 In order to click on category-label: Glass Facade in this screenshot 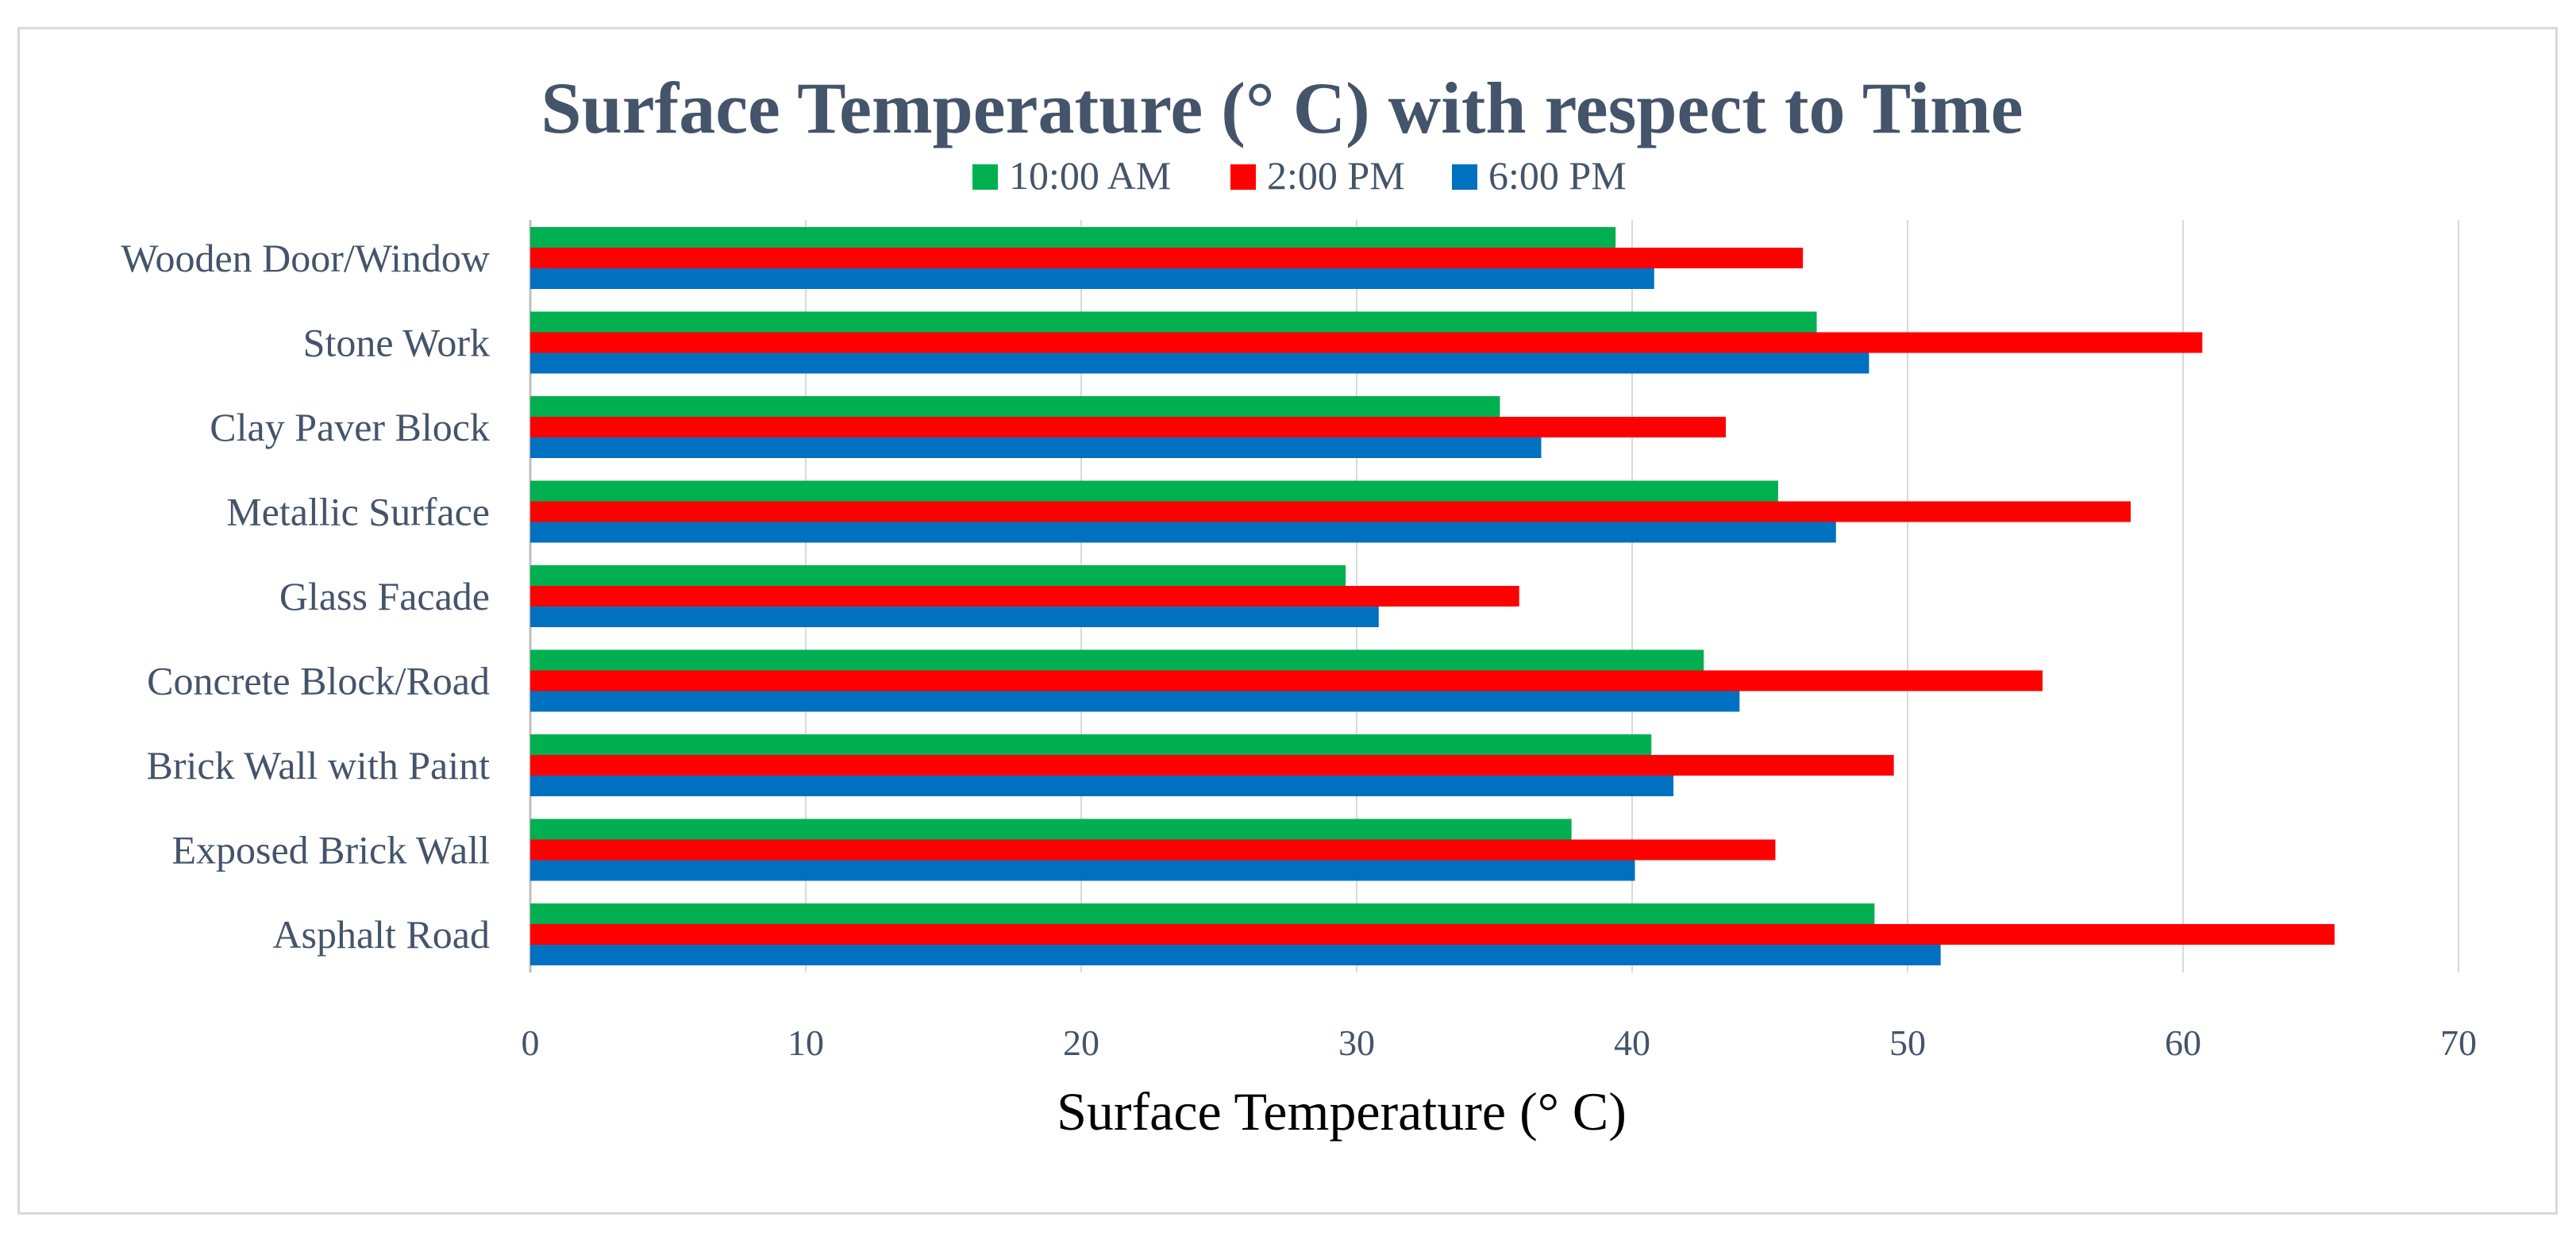, I will do `click(384, 596)`.